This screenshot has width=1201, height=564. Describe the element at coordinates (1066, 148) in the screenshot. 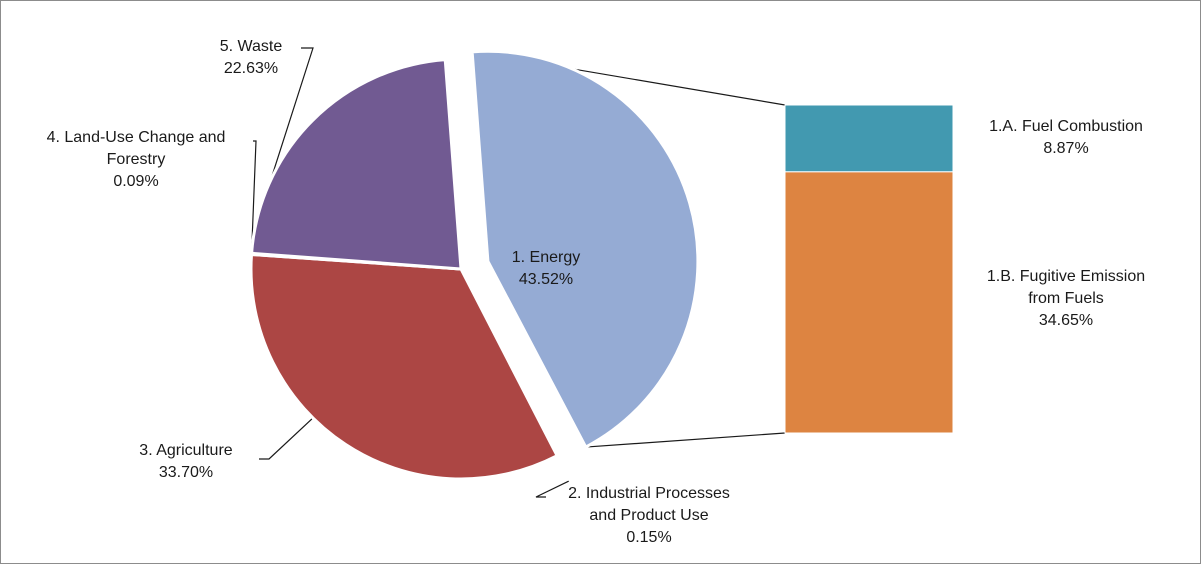

I see `segment-value: 8.87%` at that location.